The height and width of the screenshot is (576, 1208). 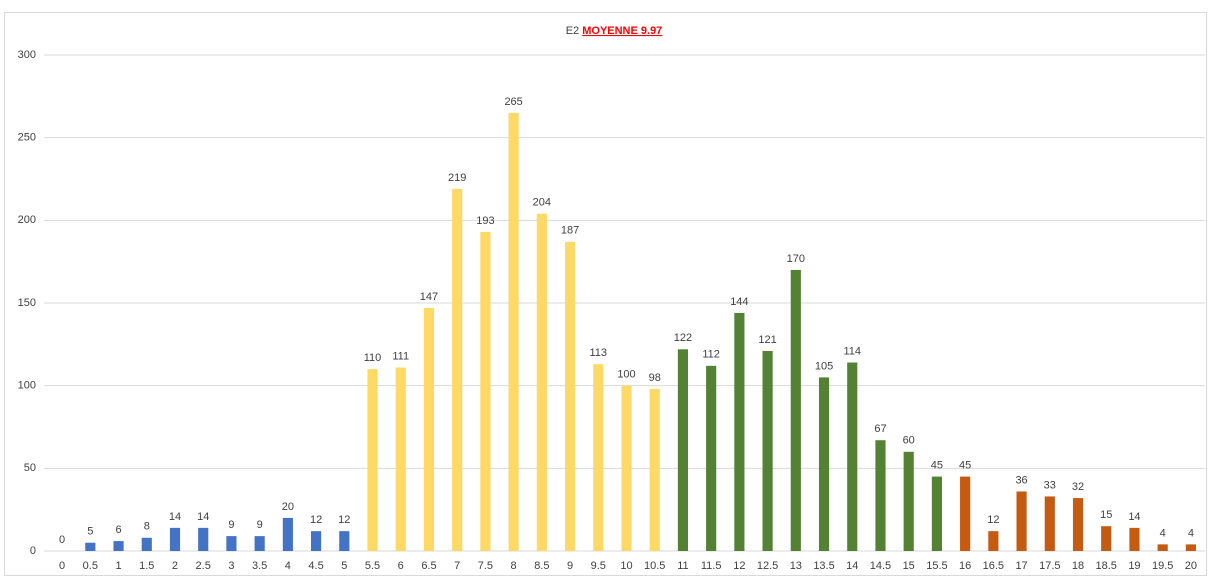 I want to click on y-tick-label: 300, so click(x=27, y=55).